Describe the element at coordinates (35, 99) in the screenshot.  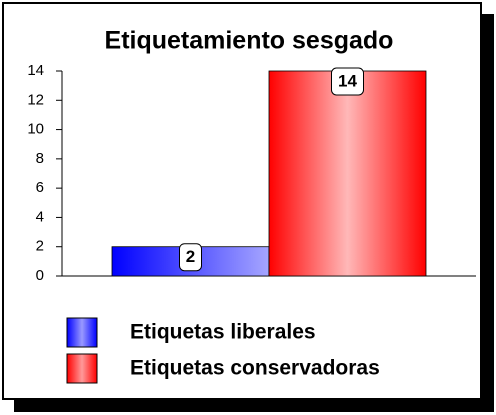
I see `y-tick-label: 12` at that location.